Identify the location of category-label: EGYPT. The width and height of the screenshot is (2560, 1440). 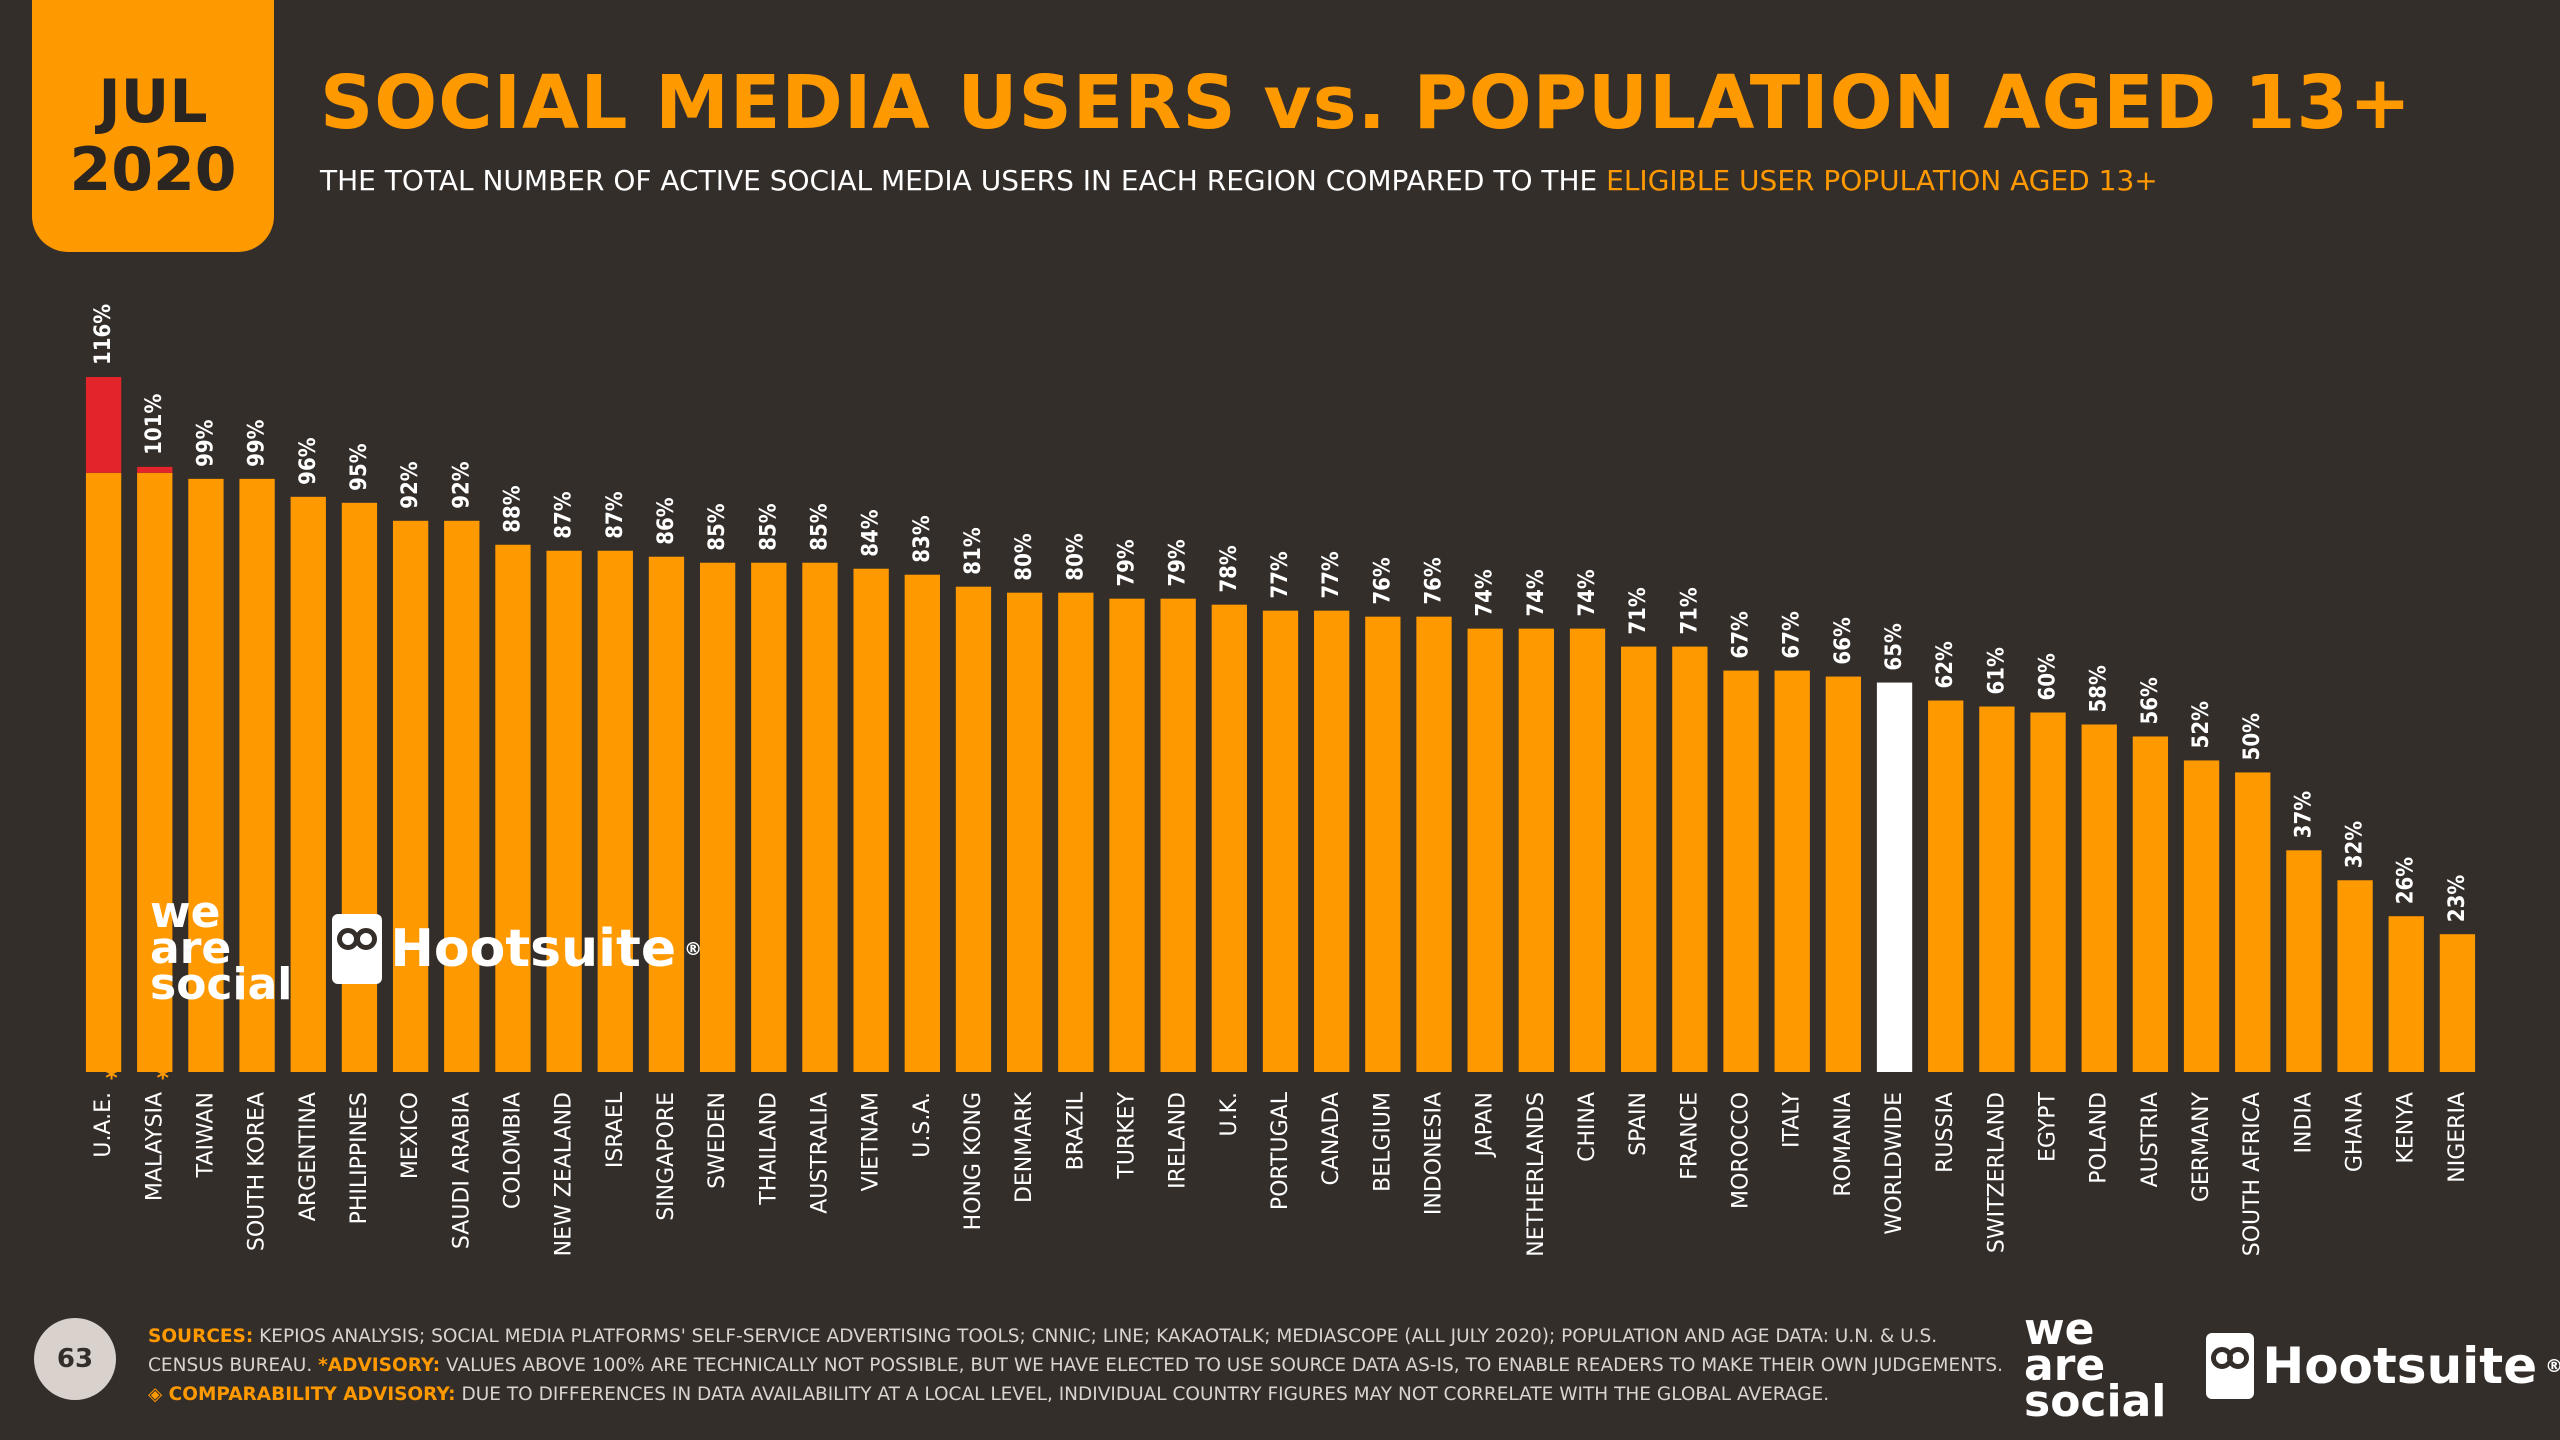
(2048, 1126).